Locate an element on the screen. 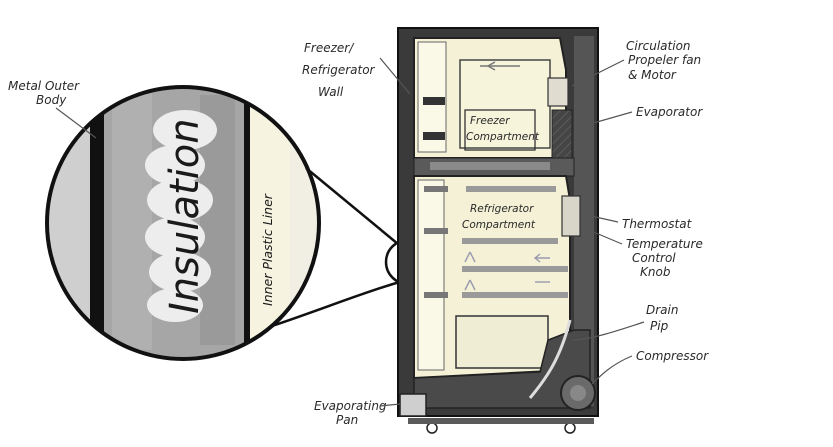 The image size is (833, 447). callout-compressor: Compressor is located at coordinates (650, 367).